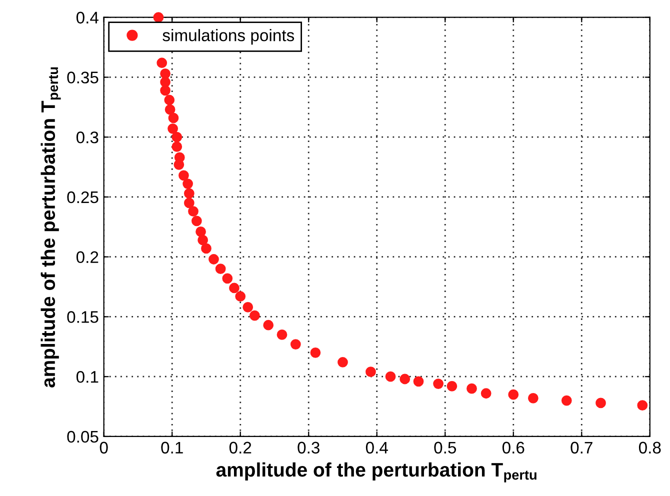  I want to click on x-tick-label: 0.5, so click(445, 448).